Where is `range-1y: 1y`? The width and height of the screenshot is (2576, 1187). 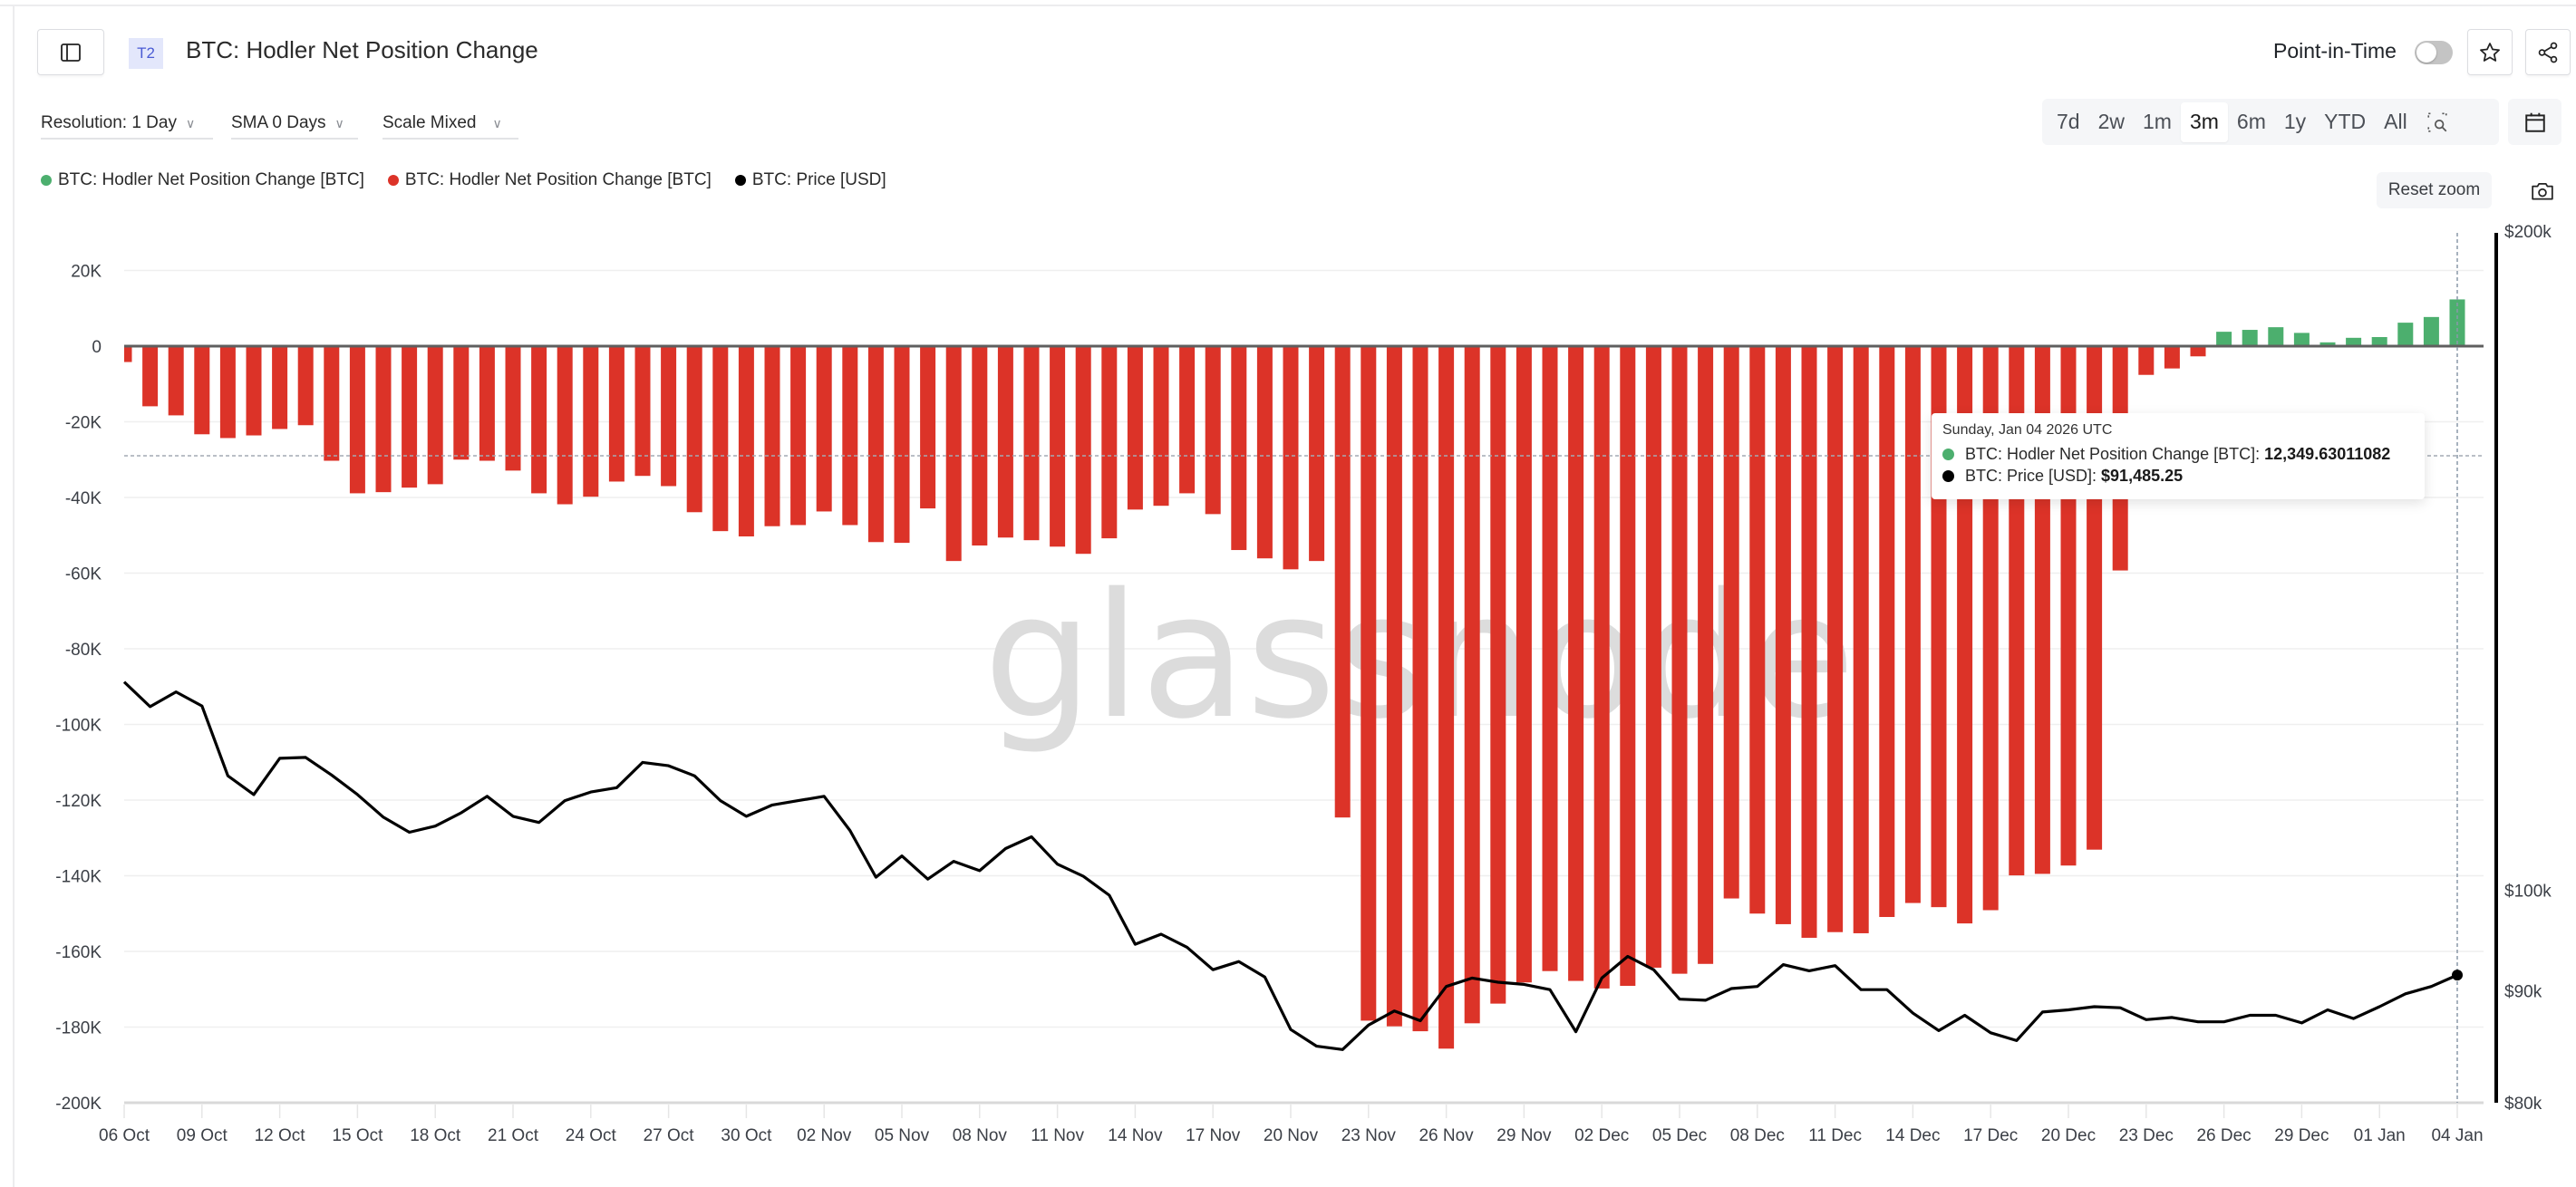
range-1y: 1y is located at coordinates (2295, 121).